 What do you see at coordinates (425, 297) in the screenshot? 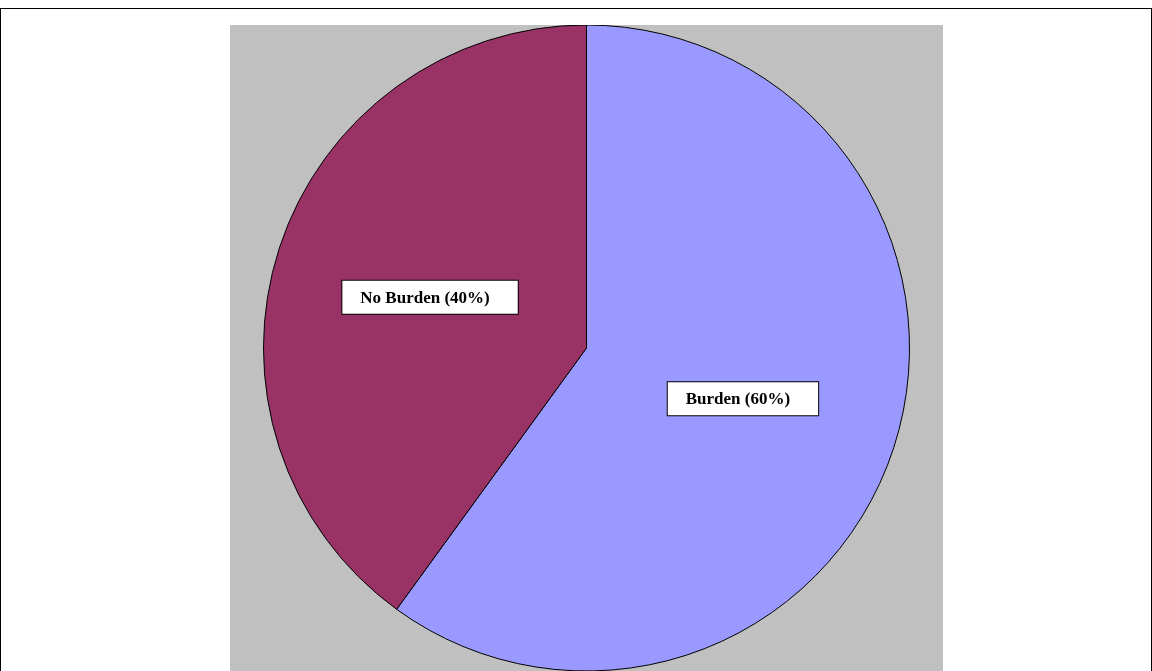
I see `slice-label: No Burden (40%)` at bounding box center [425, 297].